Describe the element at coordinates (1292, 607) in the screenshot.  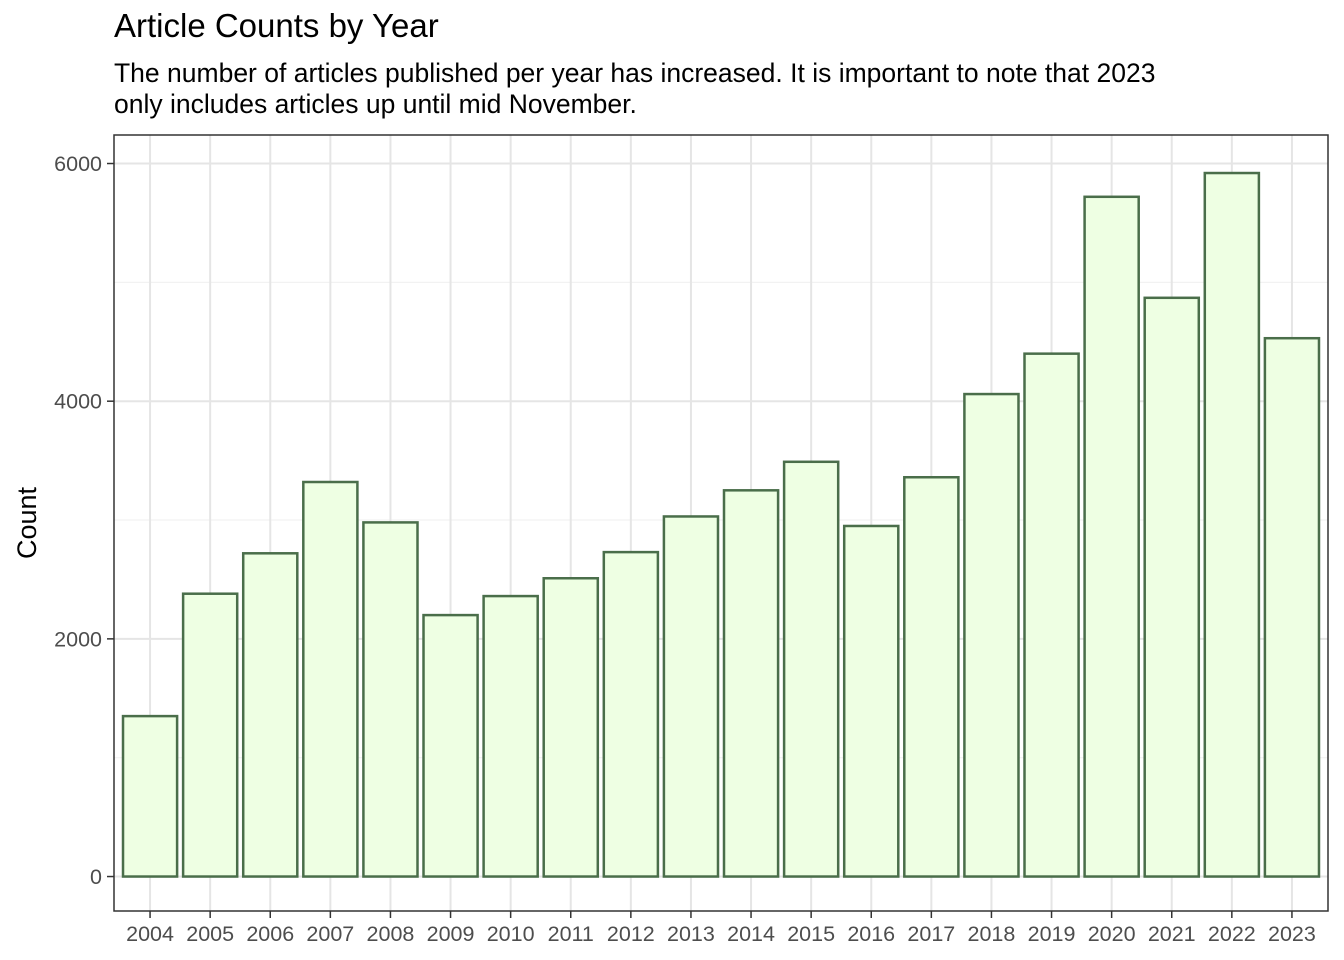
I see `bar-2023` at that location.